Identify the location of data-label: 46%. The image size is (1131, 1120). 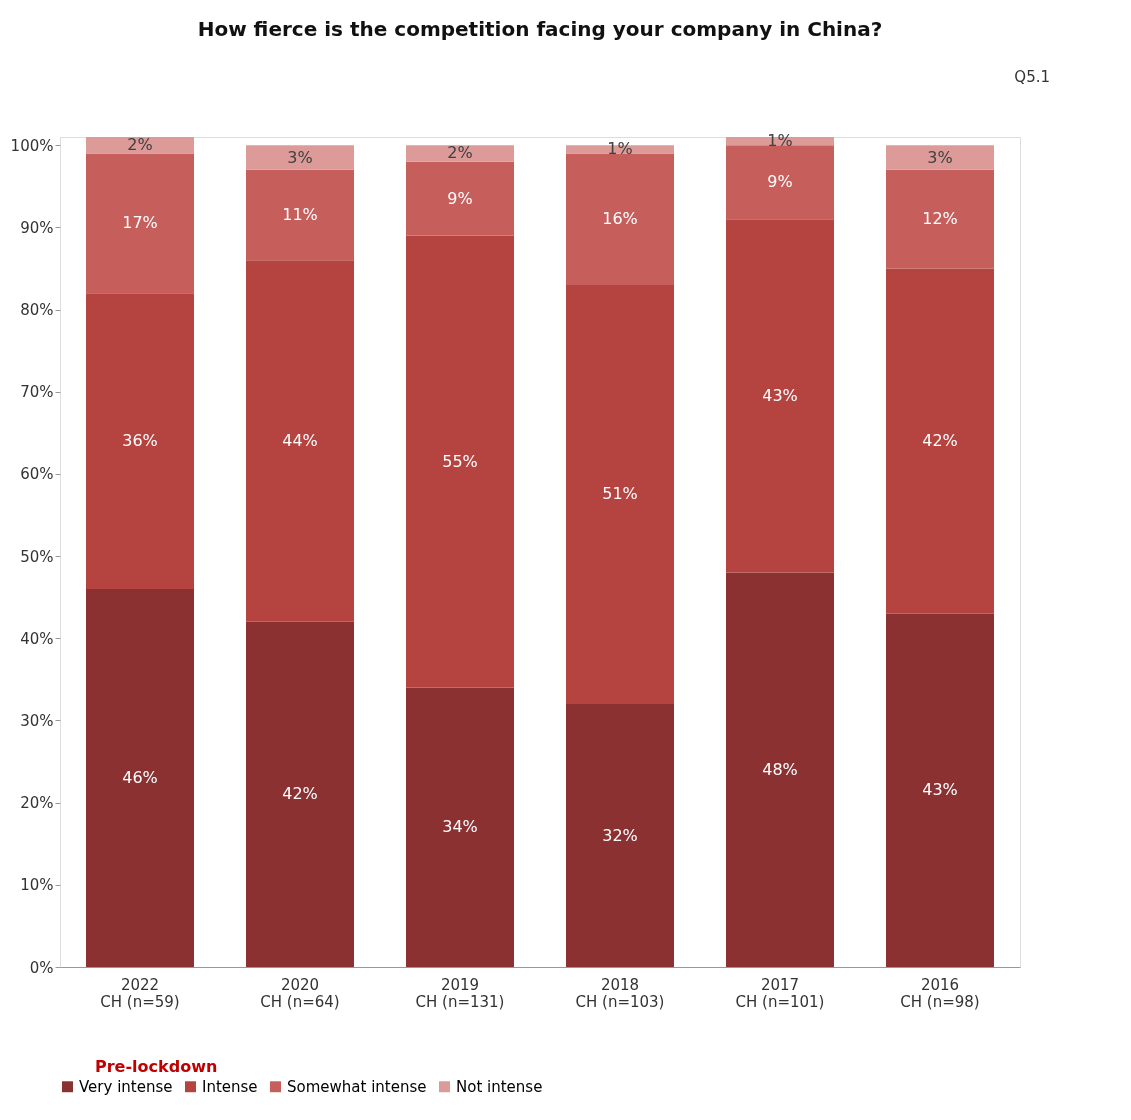
(140, 777).